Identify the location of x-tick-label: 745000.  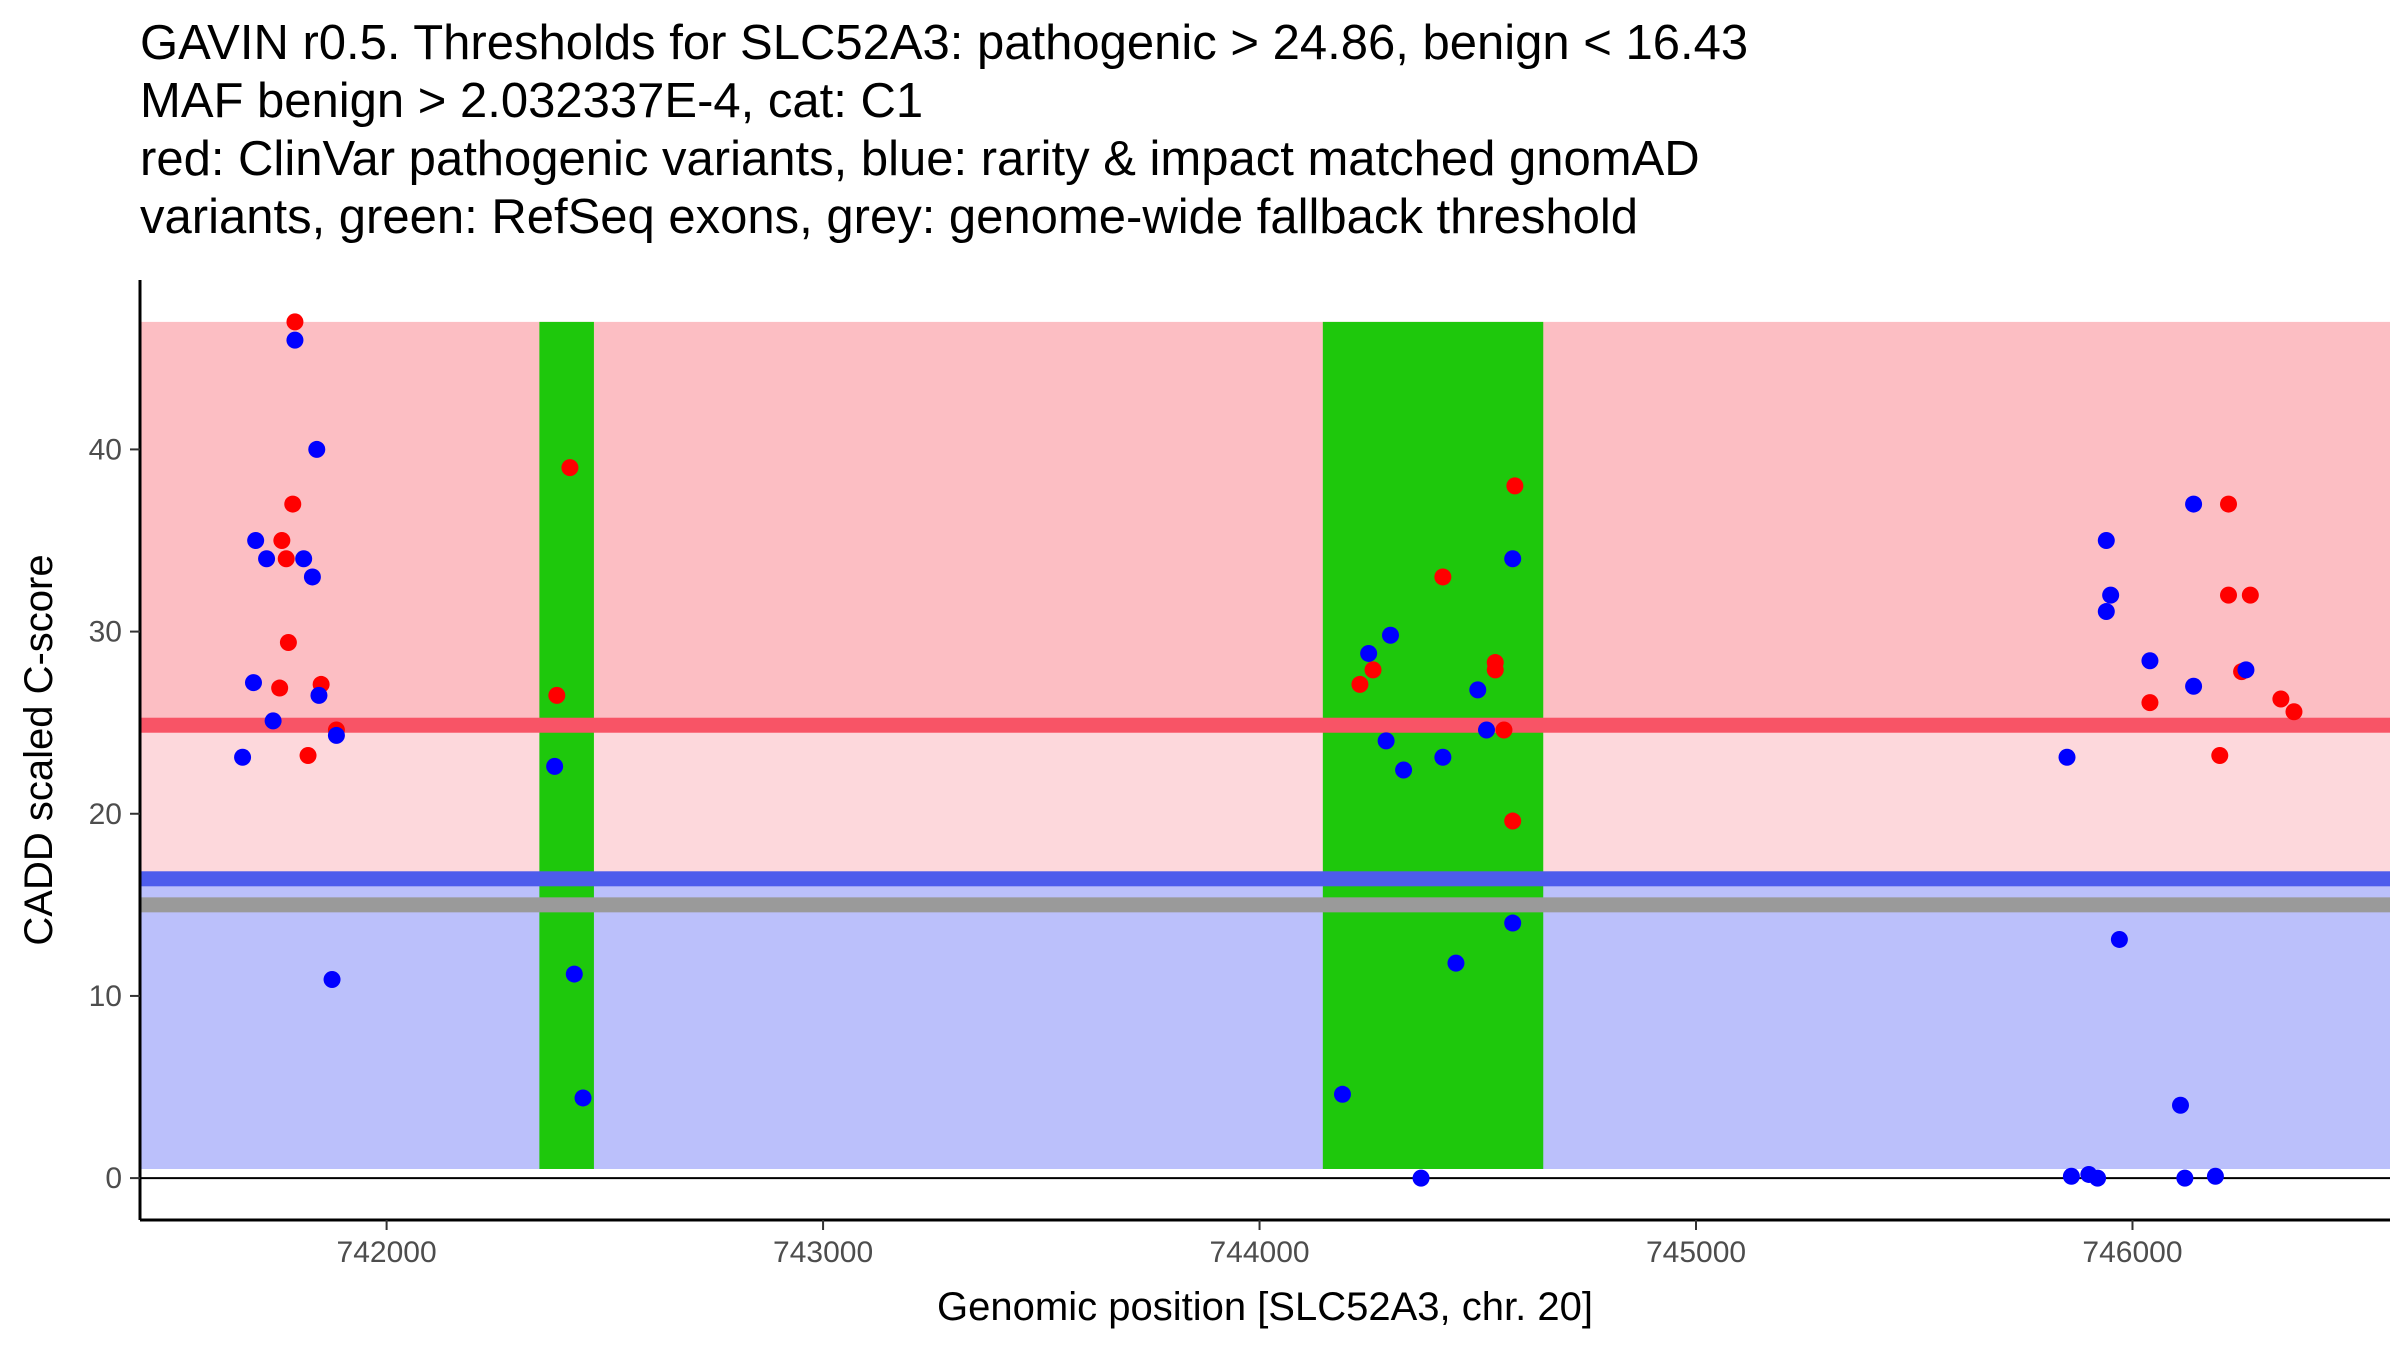
(1696, 1252).